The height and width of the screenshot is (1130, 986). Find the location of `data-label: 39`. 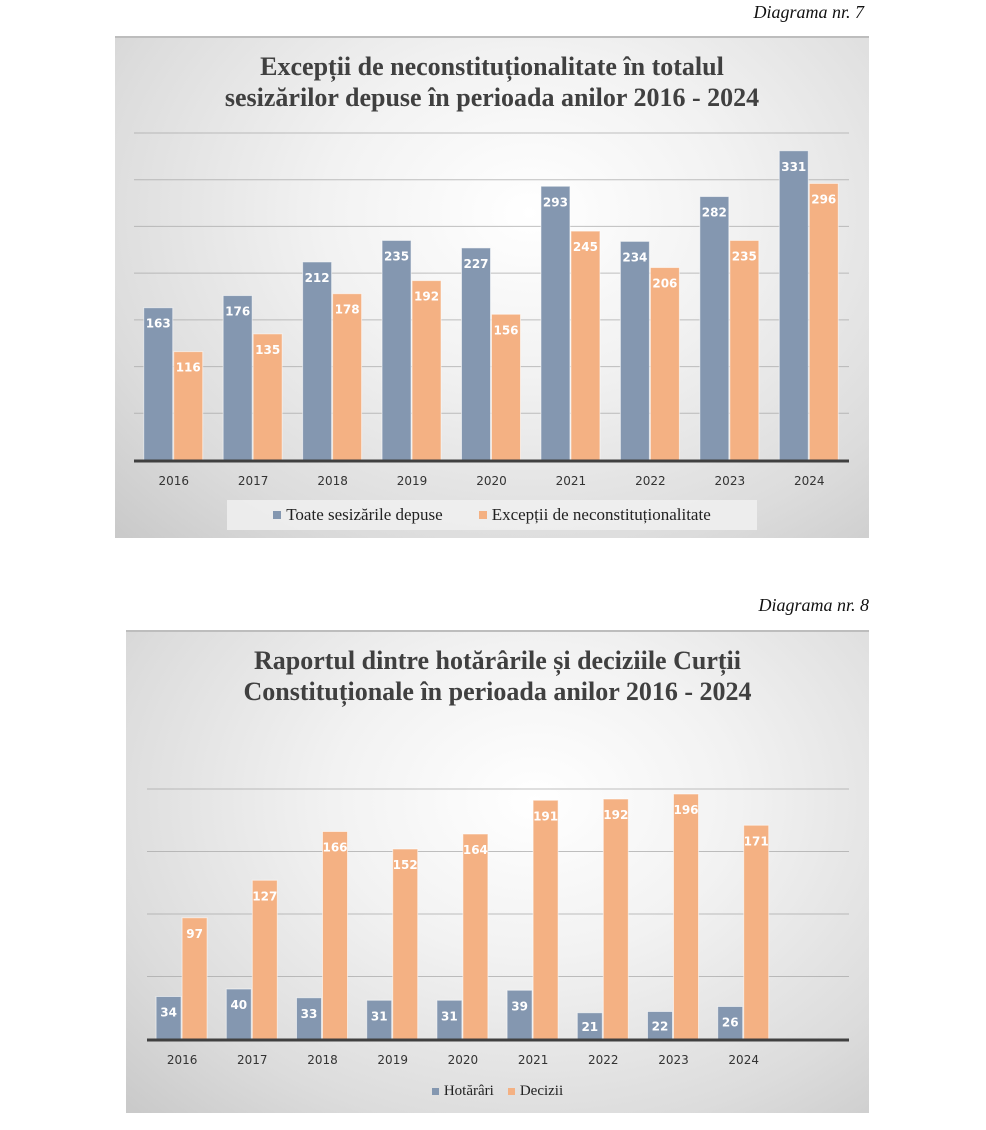

data-label: 39 is located at coordinates (519, 1006).